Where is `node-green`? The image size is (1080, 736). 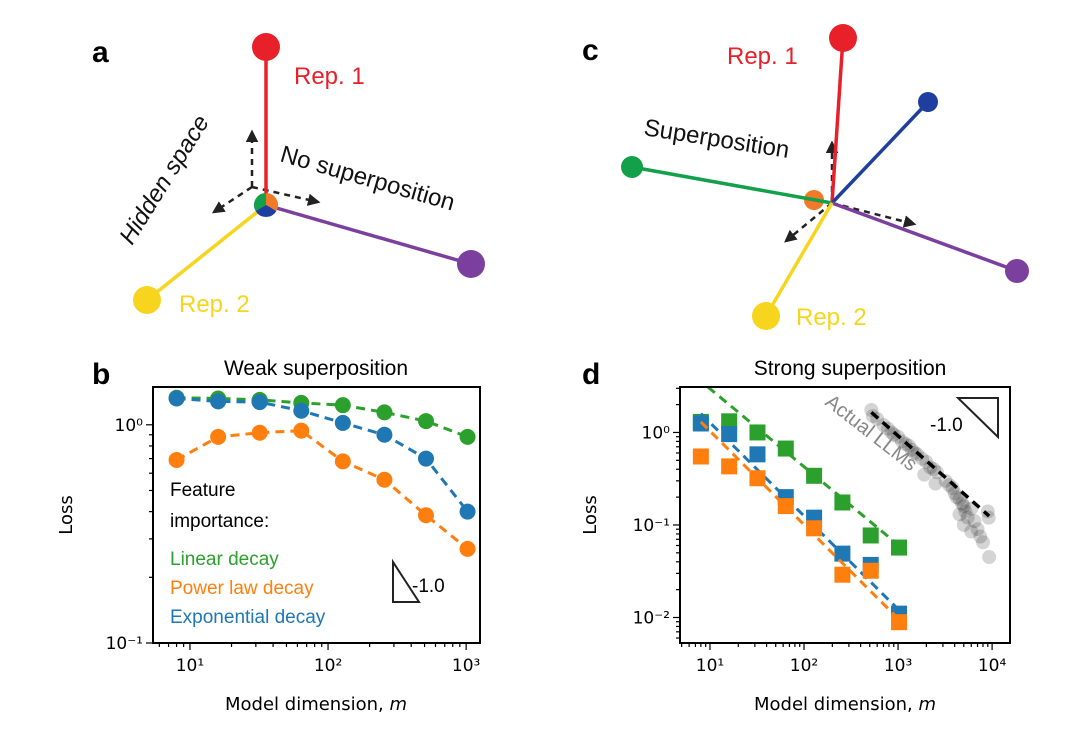 node-green is located at coordinates (632, 167).